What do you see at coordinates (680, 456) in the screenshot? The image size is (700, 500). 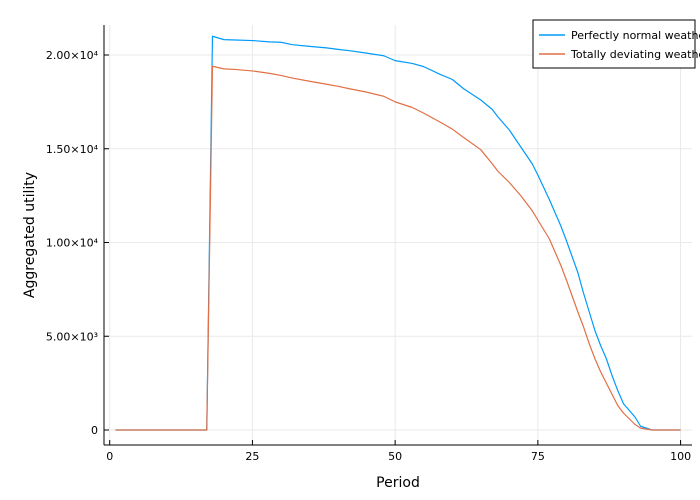 I see `x-tick-label: 100` at bounding box center [680, 456].